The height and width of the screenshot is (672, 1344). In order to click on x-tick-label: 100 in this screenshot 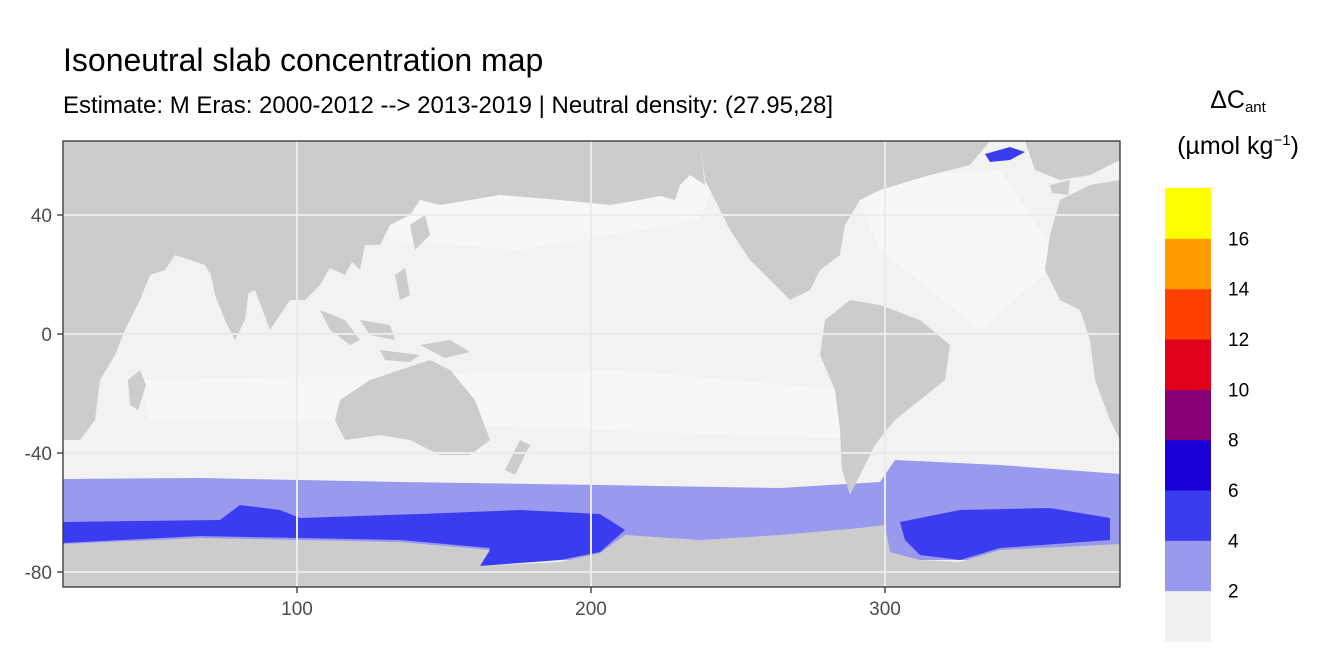, I will do `click(297, 609)`.